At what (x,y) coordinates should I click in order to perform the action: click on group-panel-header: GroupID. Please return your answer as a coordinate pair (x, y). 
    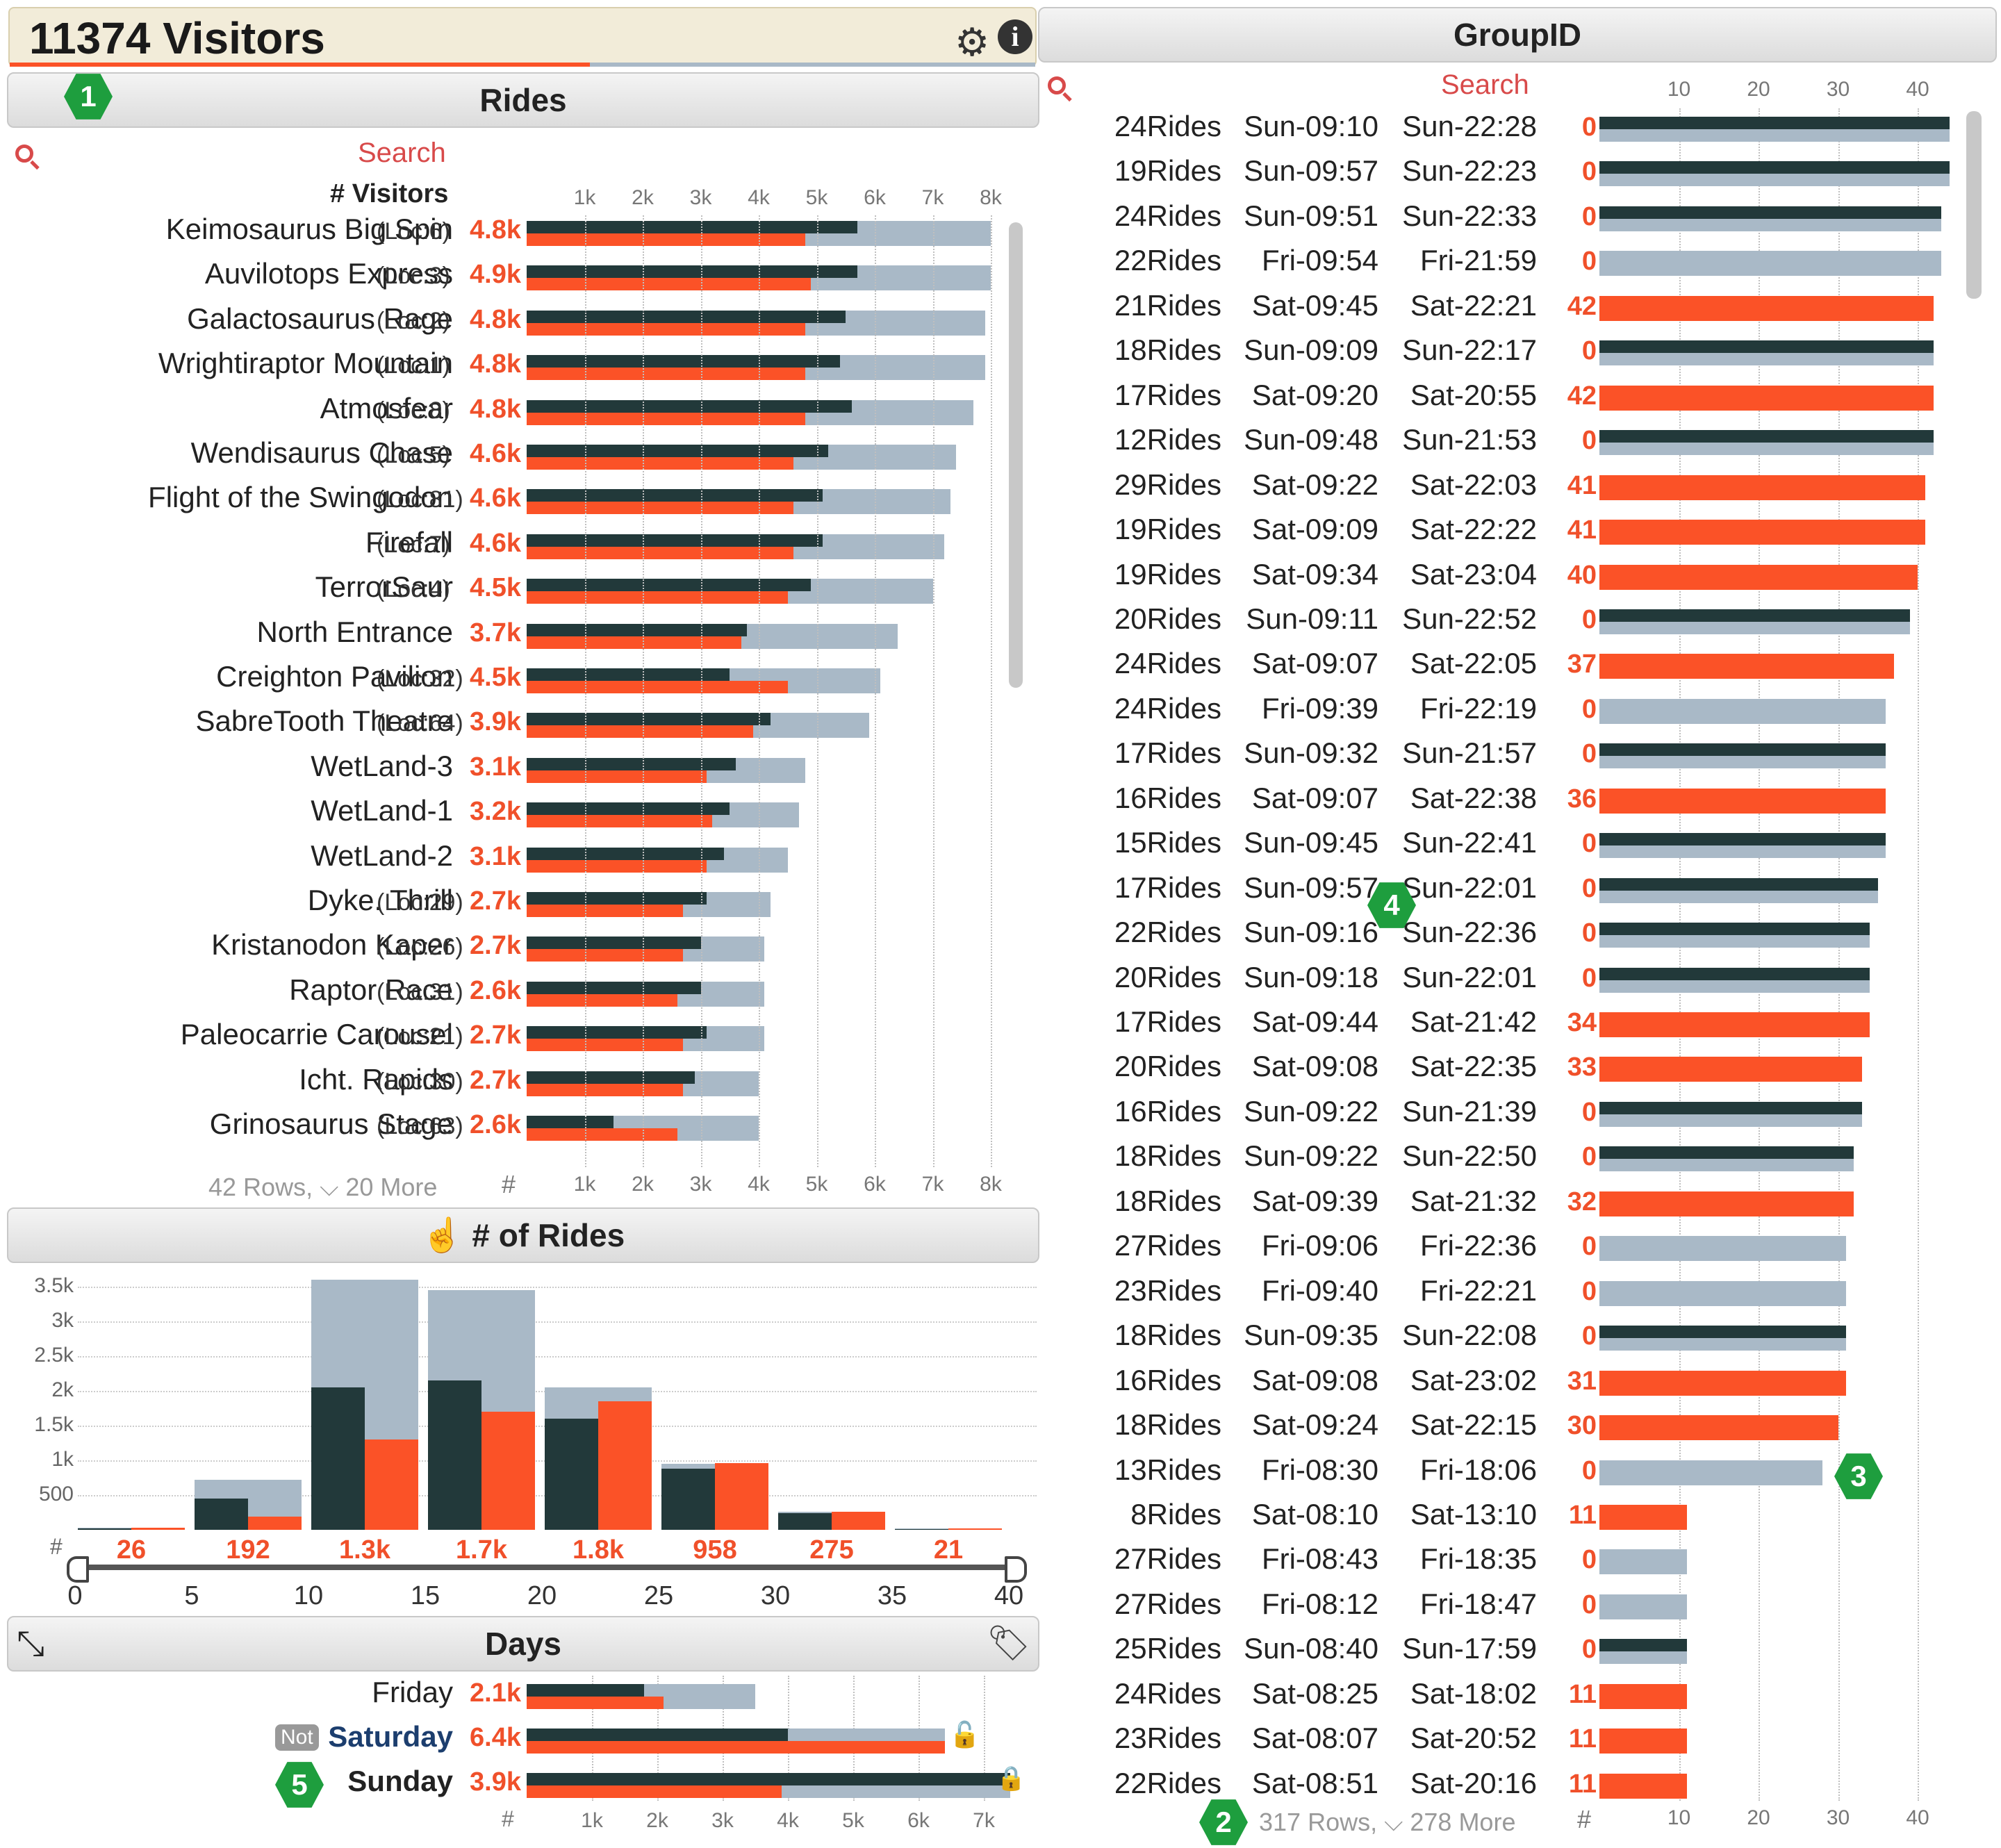
    Looking at the image, I should click on (1518, 35).